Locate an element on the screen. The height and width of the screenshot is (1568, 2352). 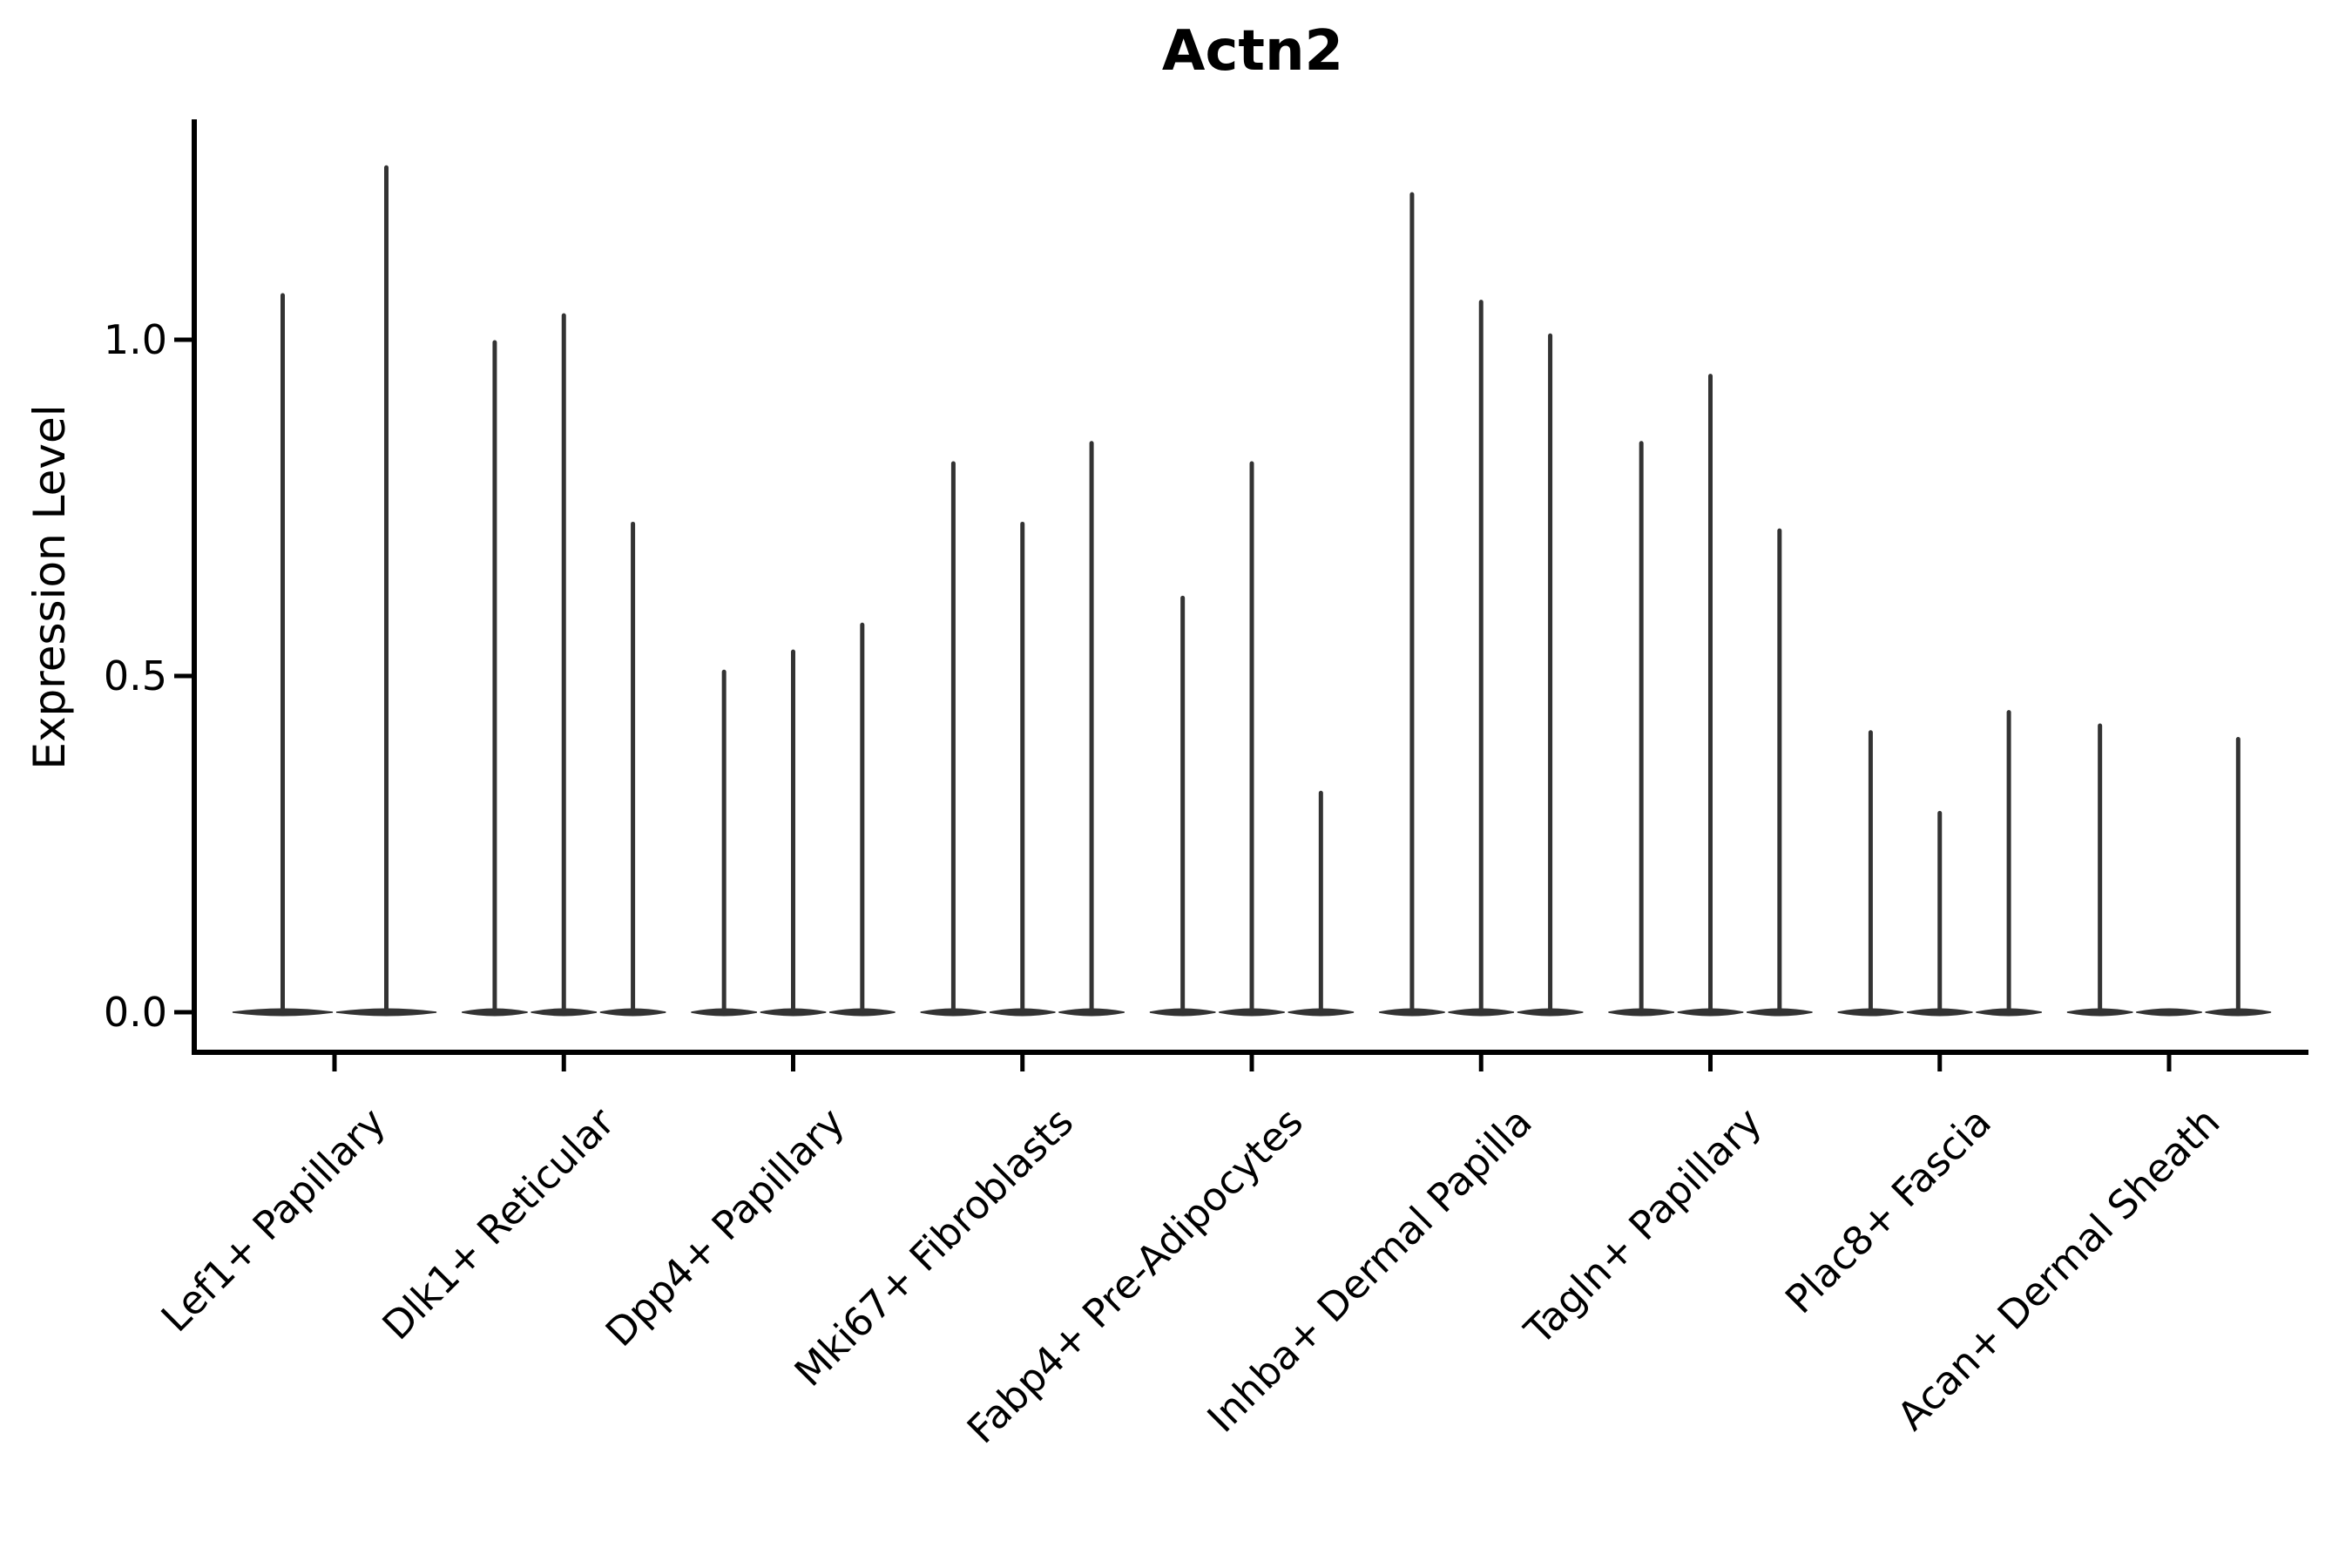
y-tick-label: 0.5 is located at coordinates (135, 676).